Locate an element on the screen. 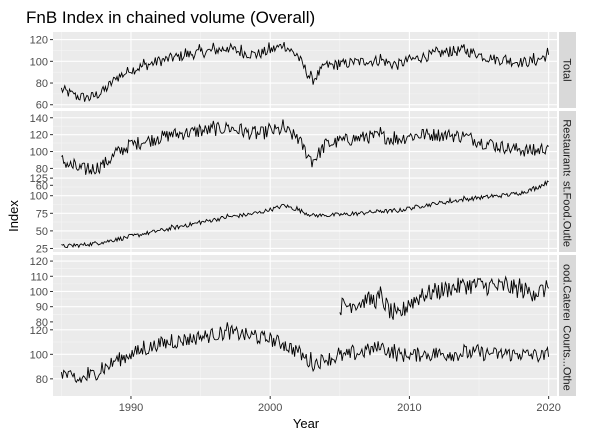  facet-strip-label: Restaurants is located at coordinates (567, 149).